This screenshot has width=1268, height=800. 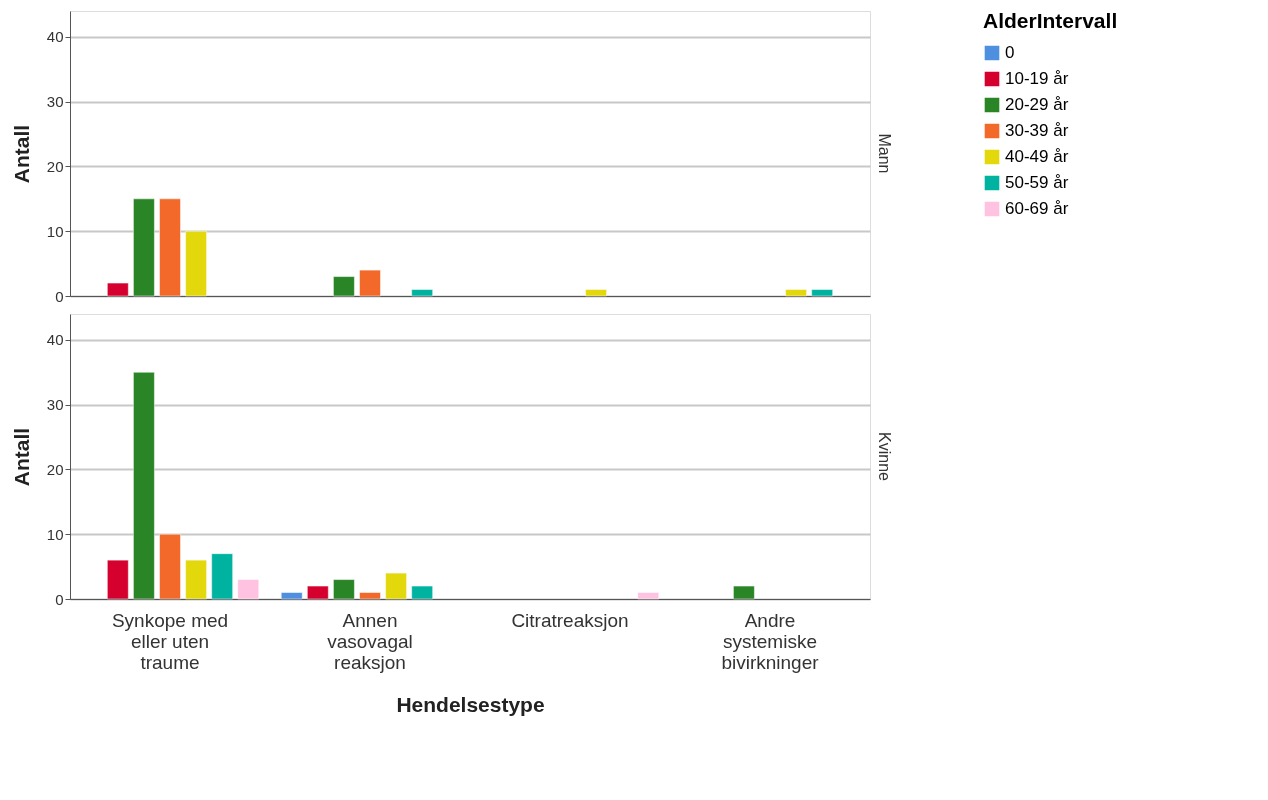 I want to click on legend-label: 0, so click(x=1010, y=52).